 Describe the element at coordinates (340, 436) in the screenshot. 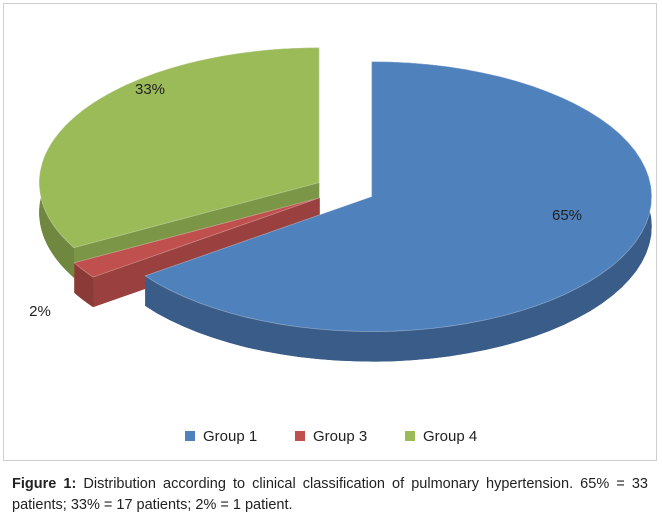

I see `legend-label: Group 3` at that location.